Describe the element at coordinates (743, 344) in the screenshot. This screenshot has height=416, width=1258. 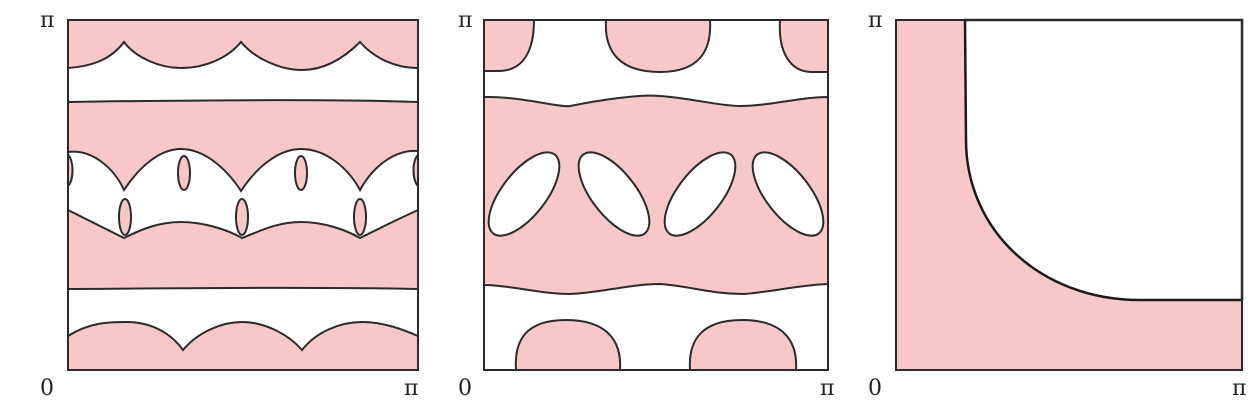
I see `panel-2-bottom-bump-right` at that location.